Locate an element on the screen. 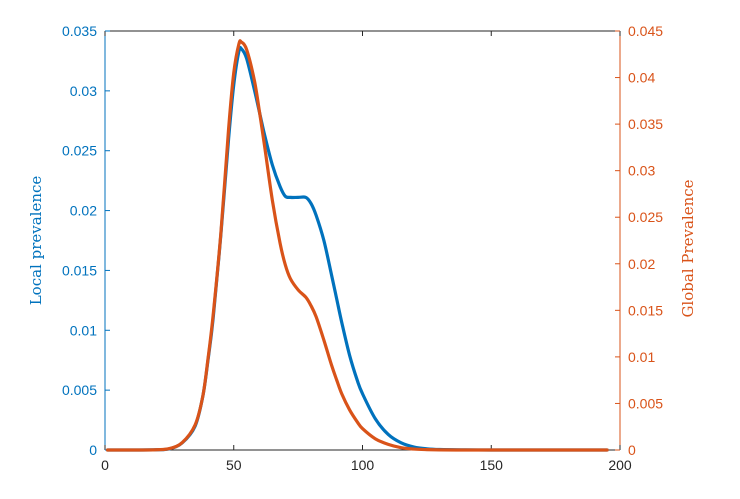 Image resolution: width=740 pixels, height=499 pixels. y-left-tick-label: 0.025 is located at coordinates (79, 151).